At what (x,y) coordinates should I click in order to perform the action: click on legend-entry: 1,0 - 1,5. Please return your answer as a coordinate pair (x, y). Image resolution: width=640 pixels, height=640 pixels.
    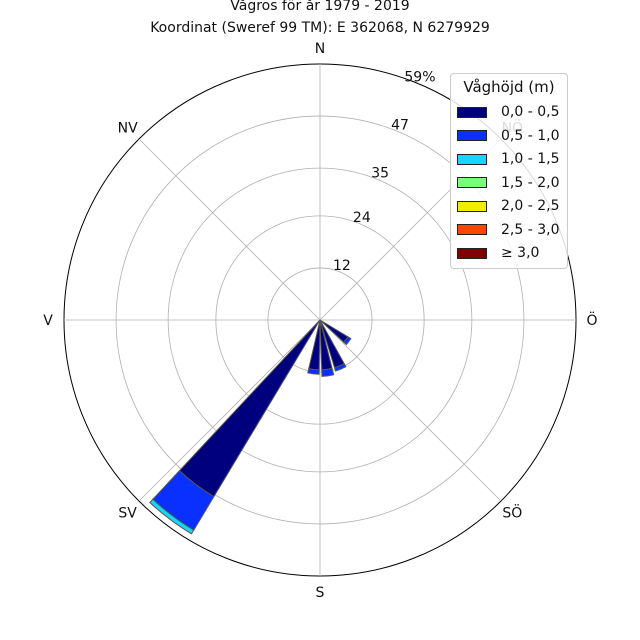
    Looking at the image, I should click on (508, 159).